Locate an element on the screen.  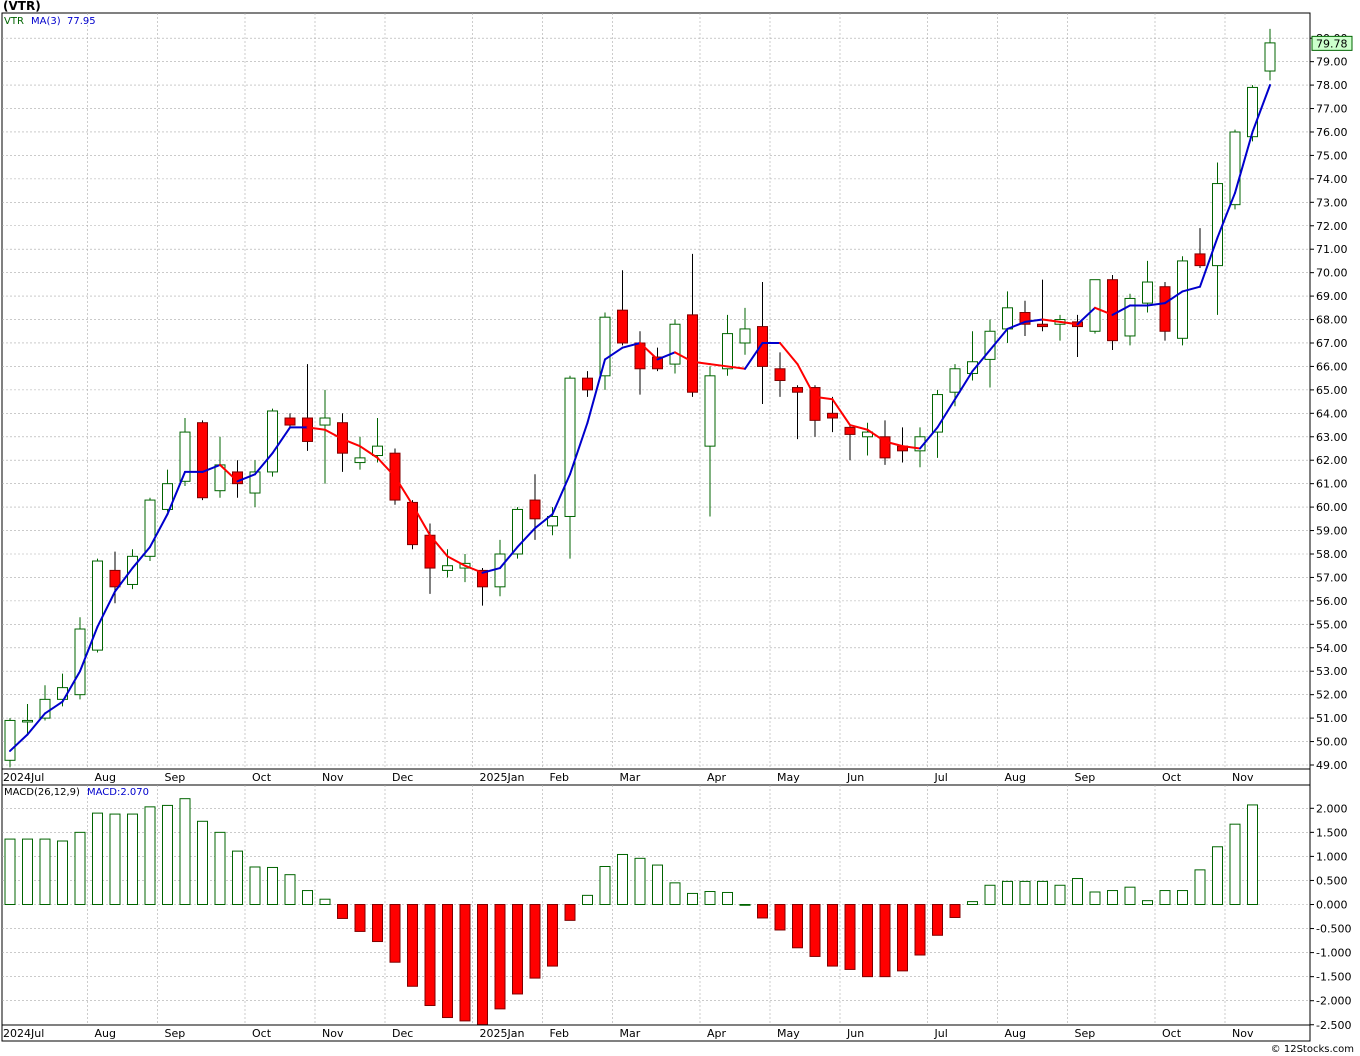
macd-tick-label: 2.000 is located at coordinates (1332, 808).